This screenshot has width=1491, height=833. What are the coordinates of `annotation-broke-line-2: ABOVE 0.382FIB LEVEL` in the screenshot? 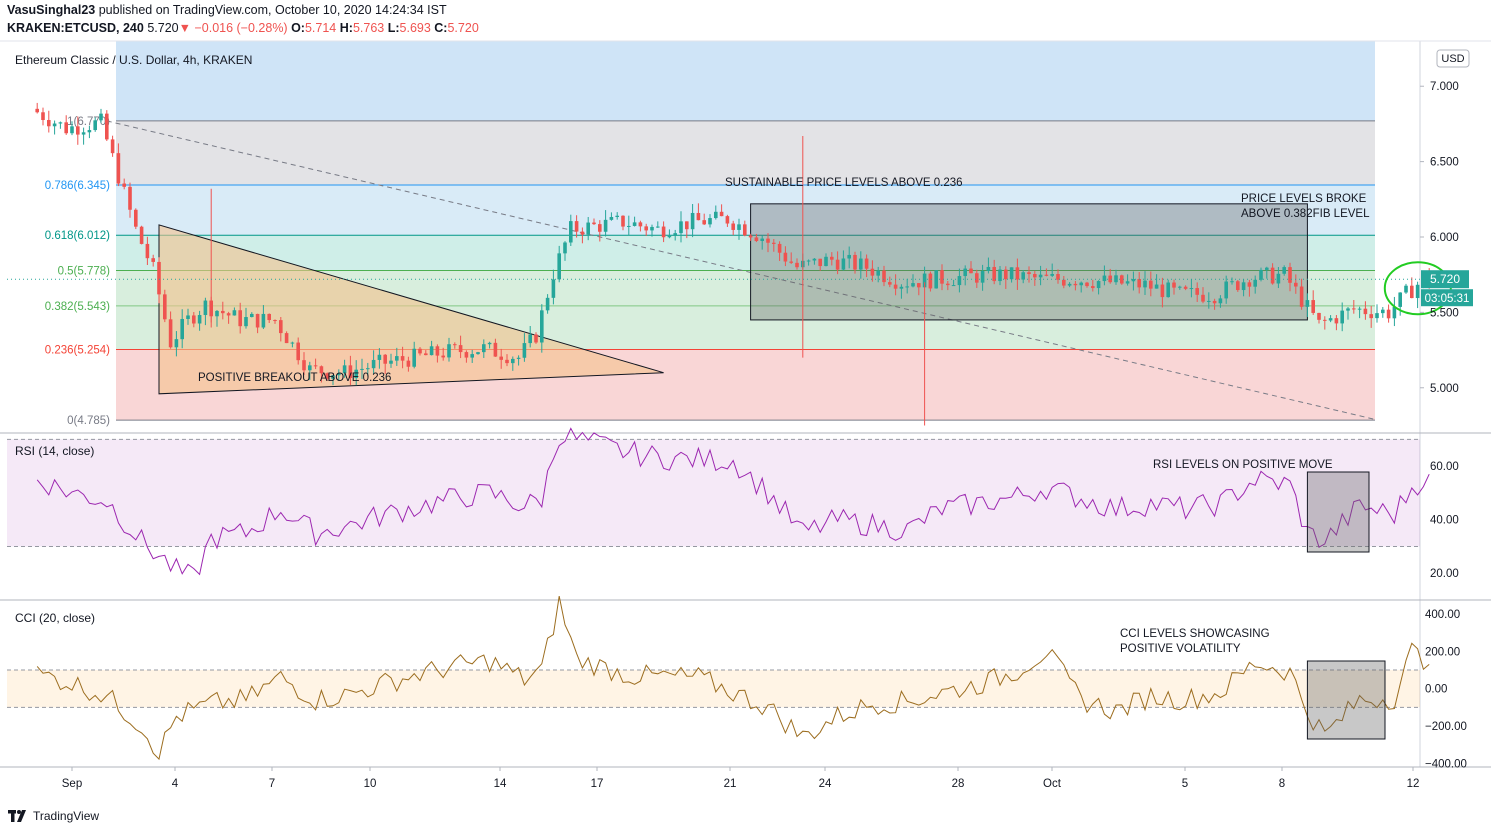 It's located at (1305, 214).